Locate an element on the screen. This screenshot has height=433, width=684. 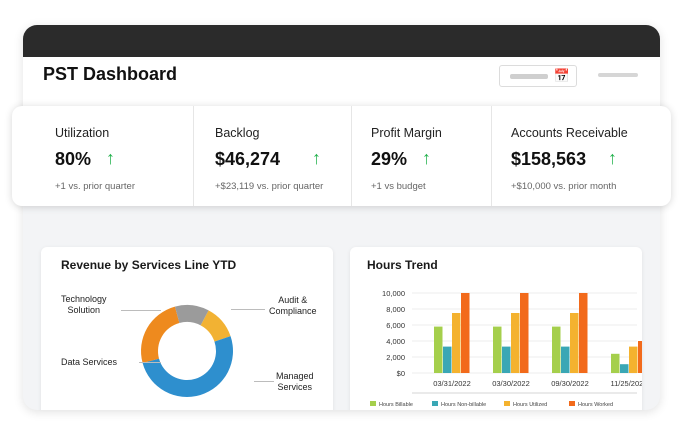
window-top-bar is located at coordinates (341, 41).